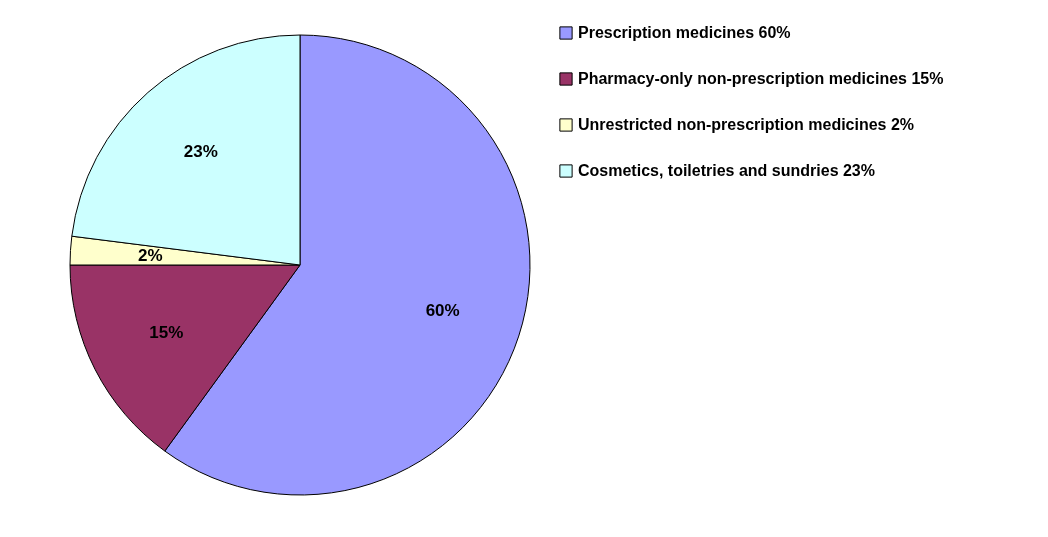 This screenshot has width=1048, height=537. Describe the element at coordinates (761, 78) in the screenshot. I see `legend-label: Pharmacy-only non-prescription medicines 15%` at that location.